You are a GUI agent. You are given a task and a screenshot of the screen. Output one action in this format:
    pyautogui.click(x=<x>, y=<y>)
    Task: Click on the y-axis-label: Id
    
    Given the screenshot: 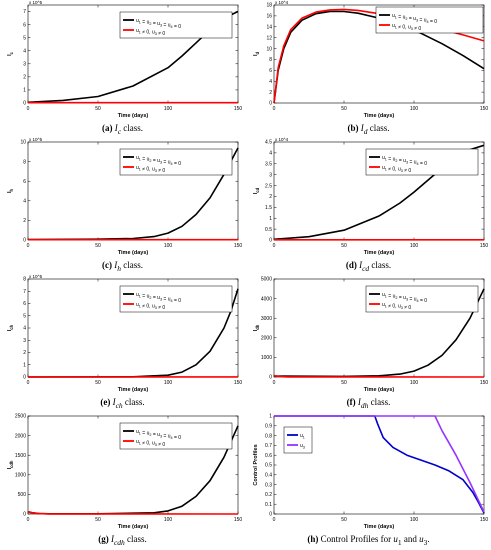 What is the action you would take?
    pyautogui.click(x=256, y=53)
    